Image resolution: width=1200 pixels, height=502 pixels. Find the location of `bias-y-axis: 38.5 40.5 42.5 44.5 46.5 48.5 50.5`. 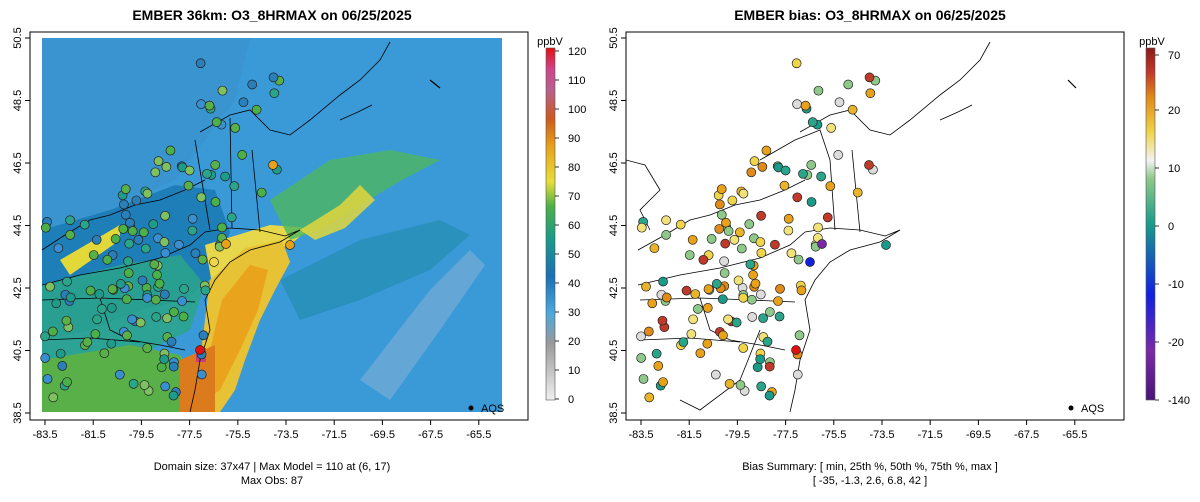

bias-y-axis: 38.5 40.5 42.5 44.5 46.5 48.5 50.5 is located at coordinates (617, 225).